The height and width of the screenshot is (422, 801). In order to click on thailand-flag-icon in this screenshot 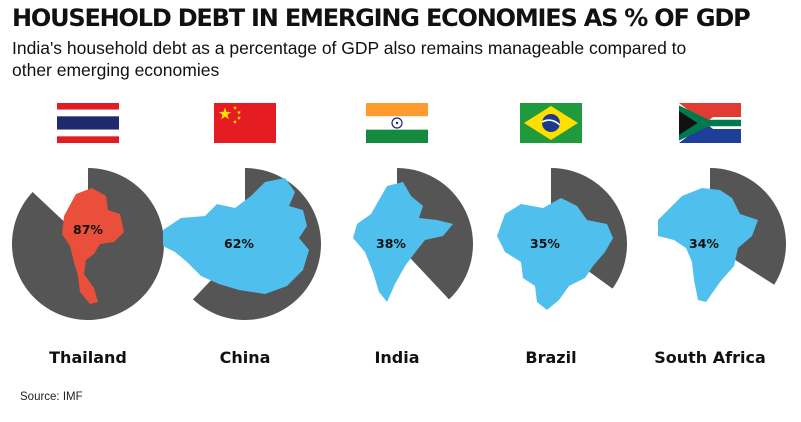, I will do `click(88, 123)`.